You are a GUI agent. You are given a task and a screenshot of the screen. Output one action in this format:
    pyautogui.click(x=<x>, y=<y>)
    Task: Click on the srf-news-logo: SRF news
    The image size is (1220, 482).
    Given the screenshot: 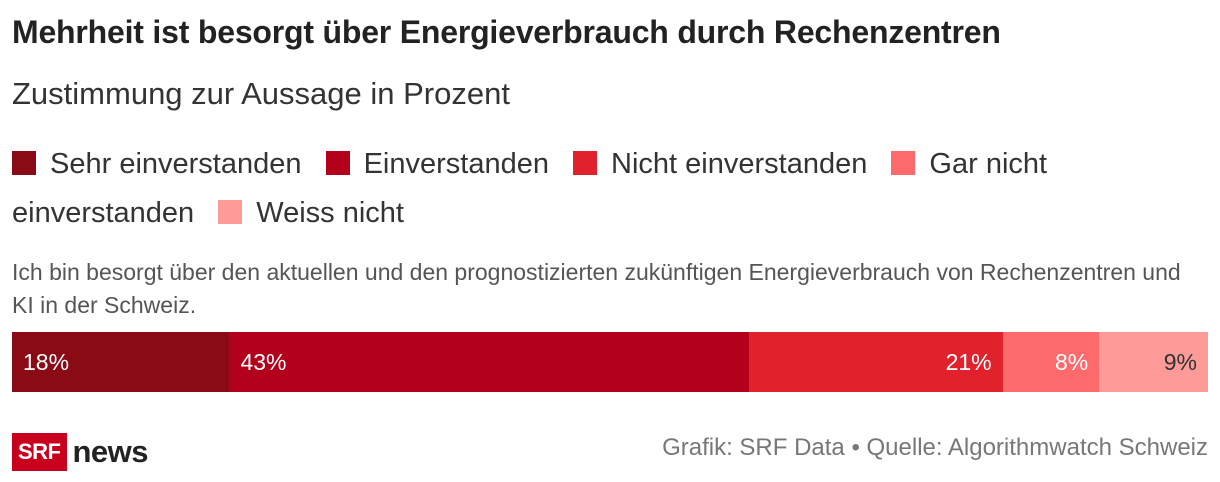 What is the action you would take?
    pyautogui.click(x=80, y=452)
    